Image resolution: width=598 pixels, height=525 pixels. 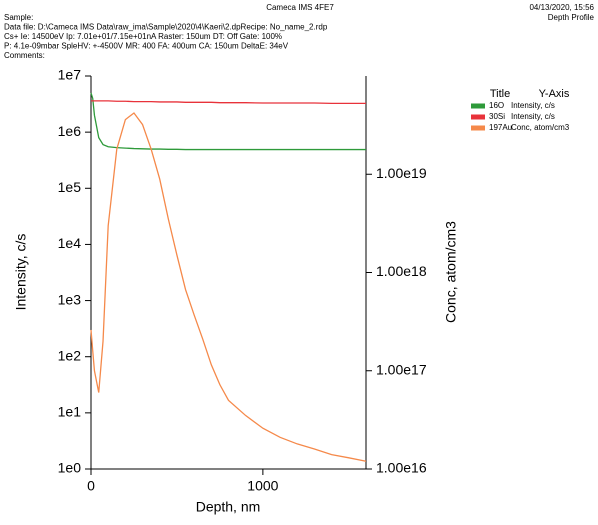 What do you see at coordinates (540, 127) in the screenshot?
I see `legend-axis: Conc, atom/cm3` at bounding box center [540, 127].